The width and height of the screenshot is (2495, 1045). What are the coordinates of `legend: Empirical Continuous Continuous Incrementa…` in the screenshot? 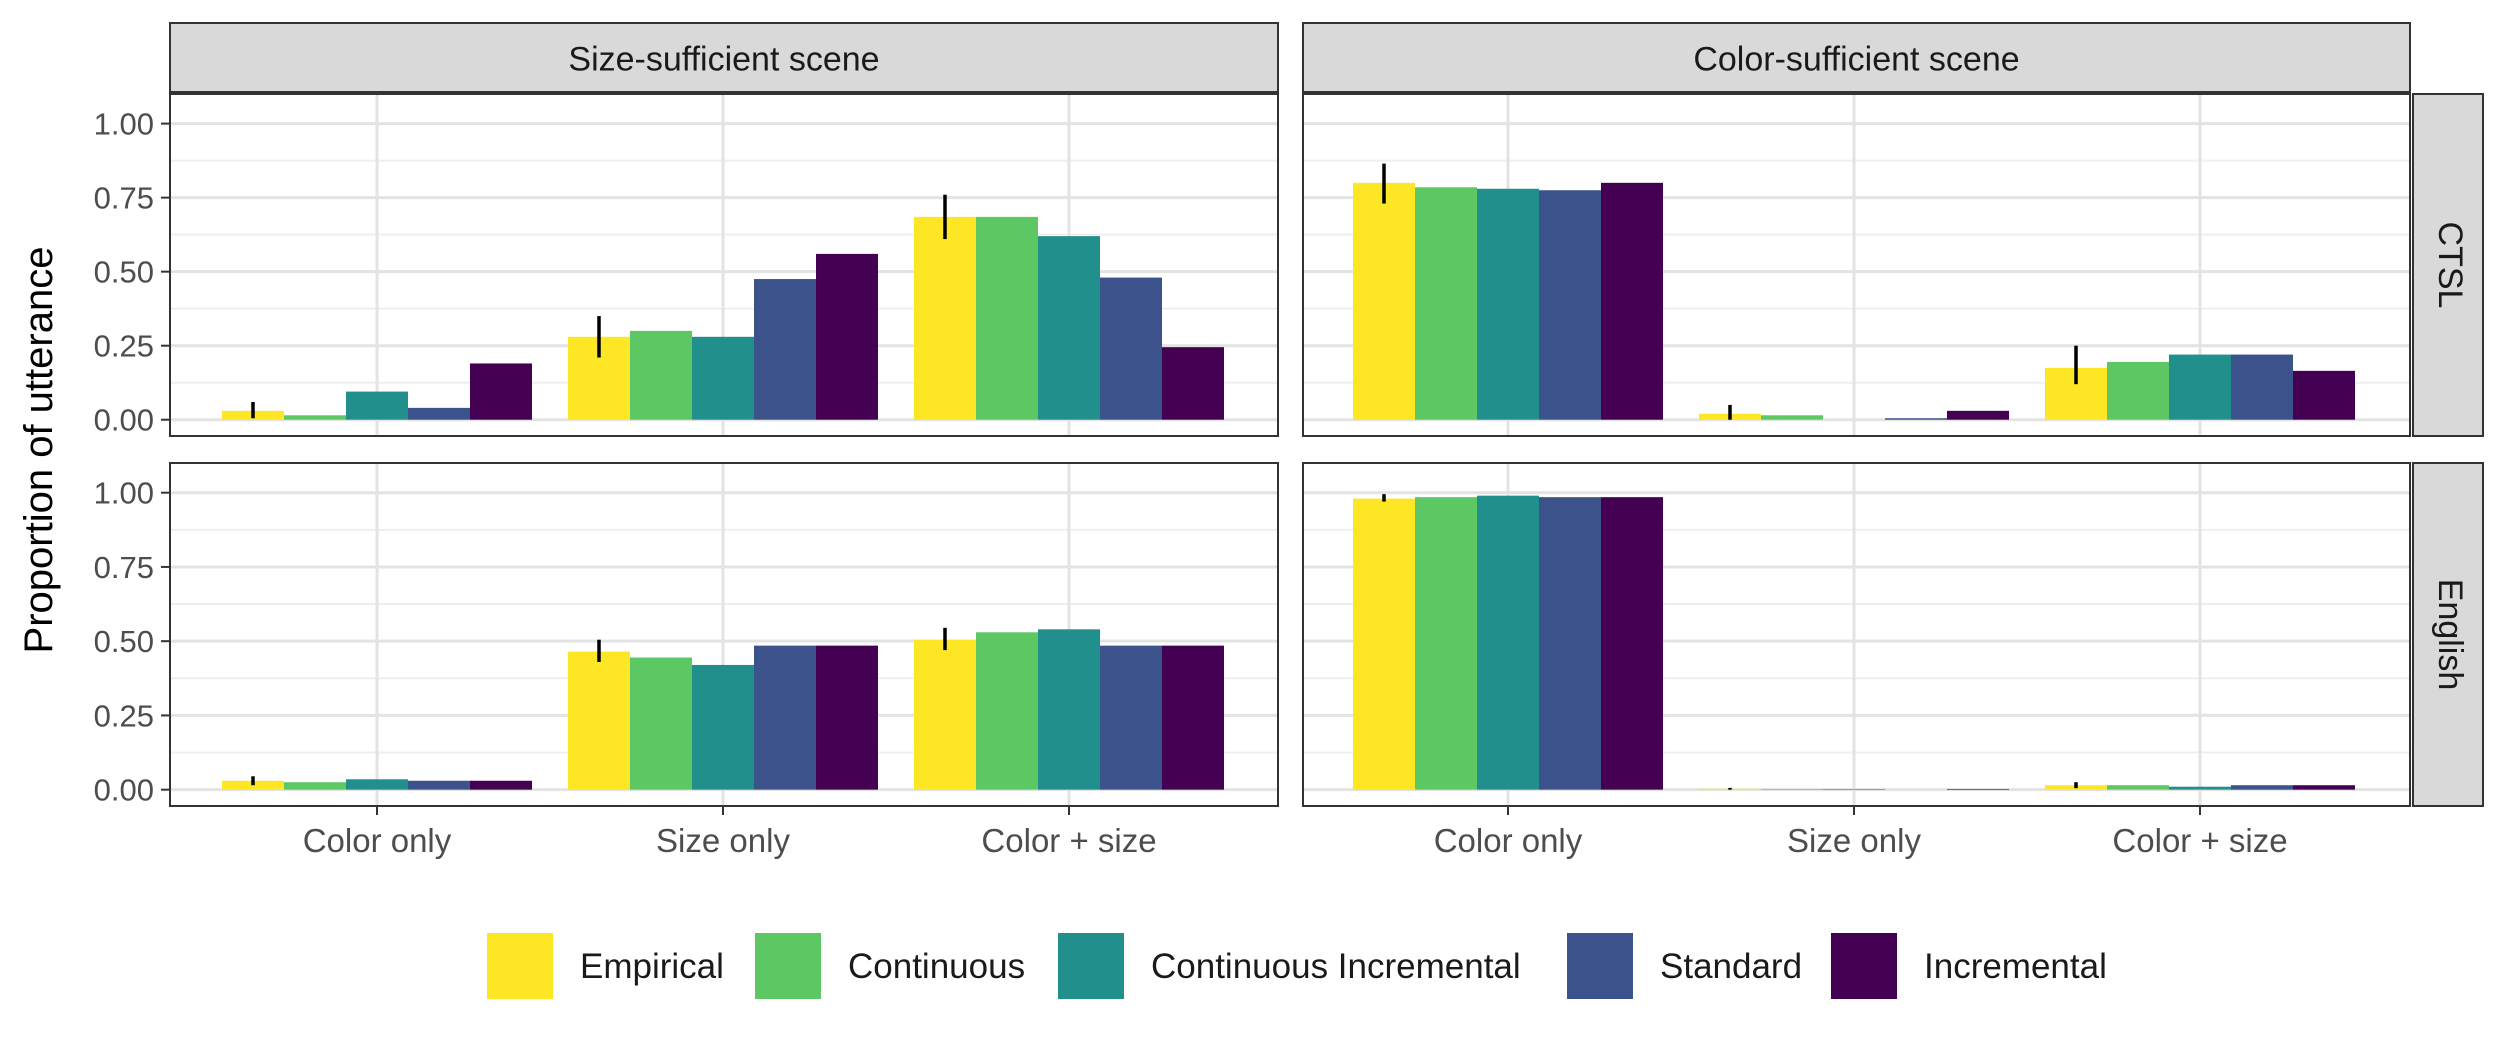 It's located at (1297, 966).